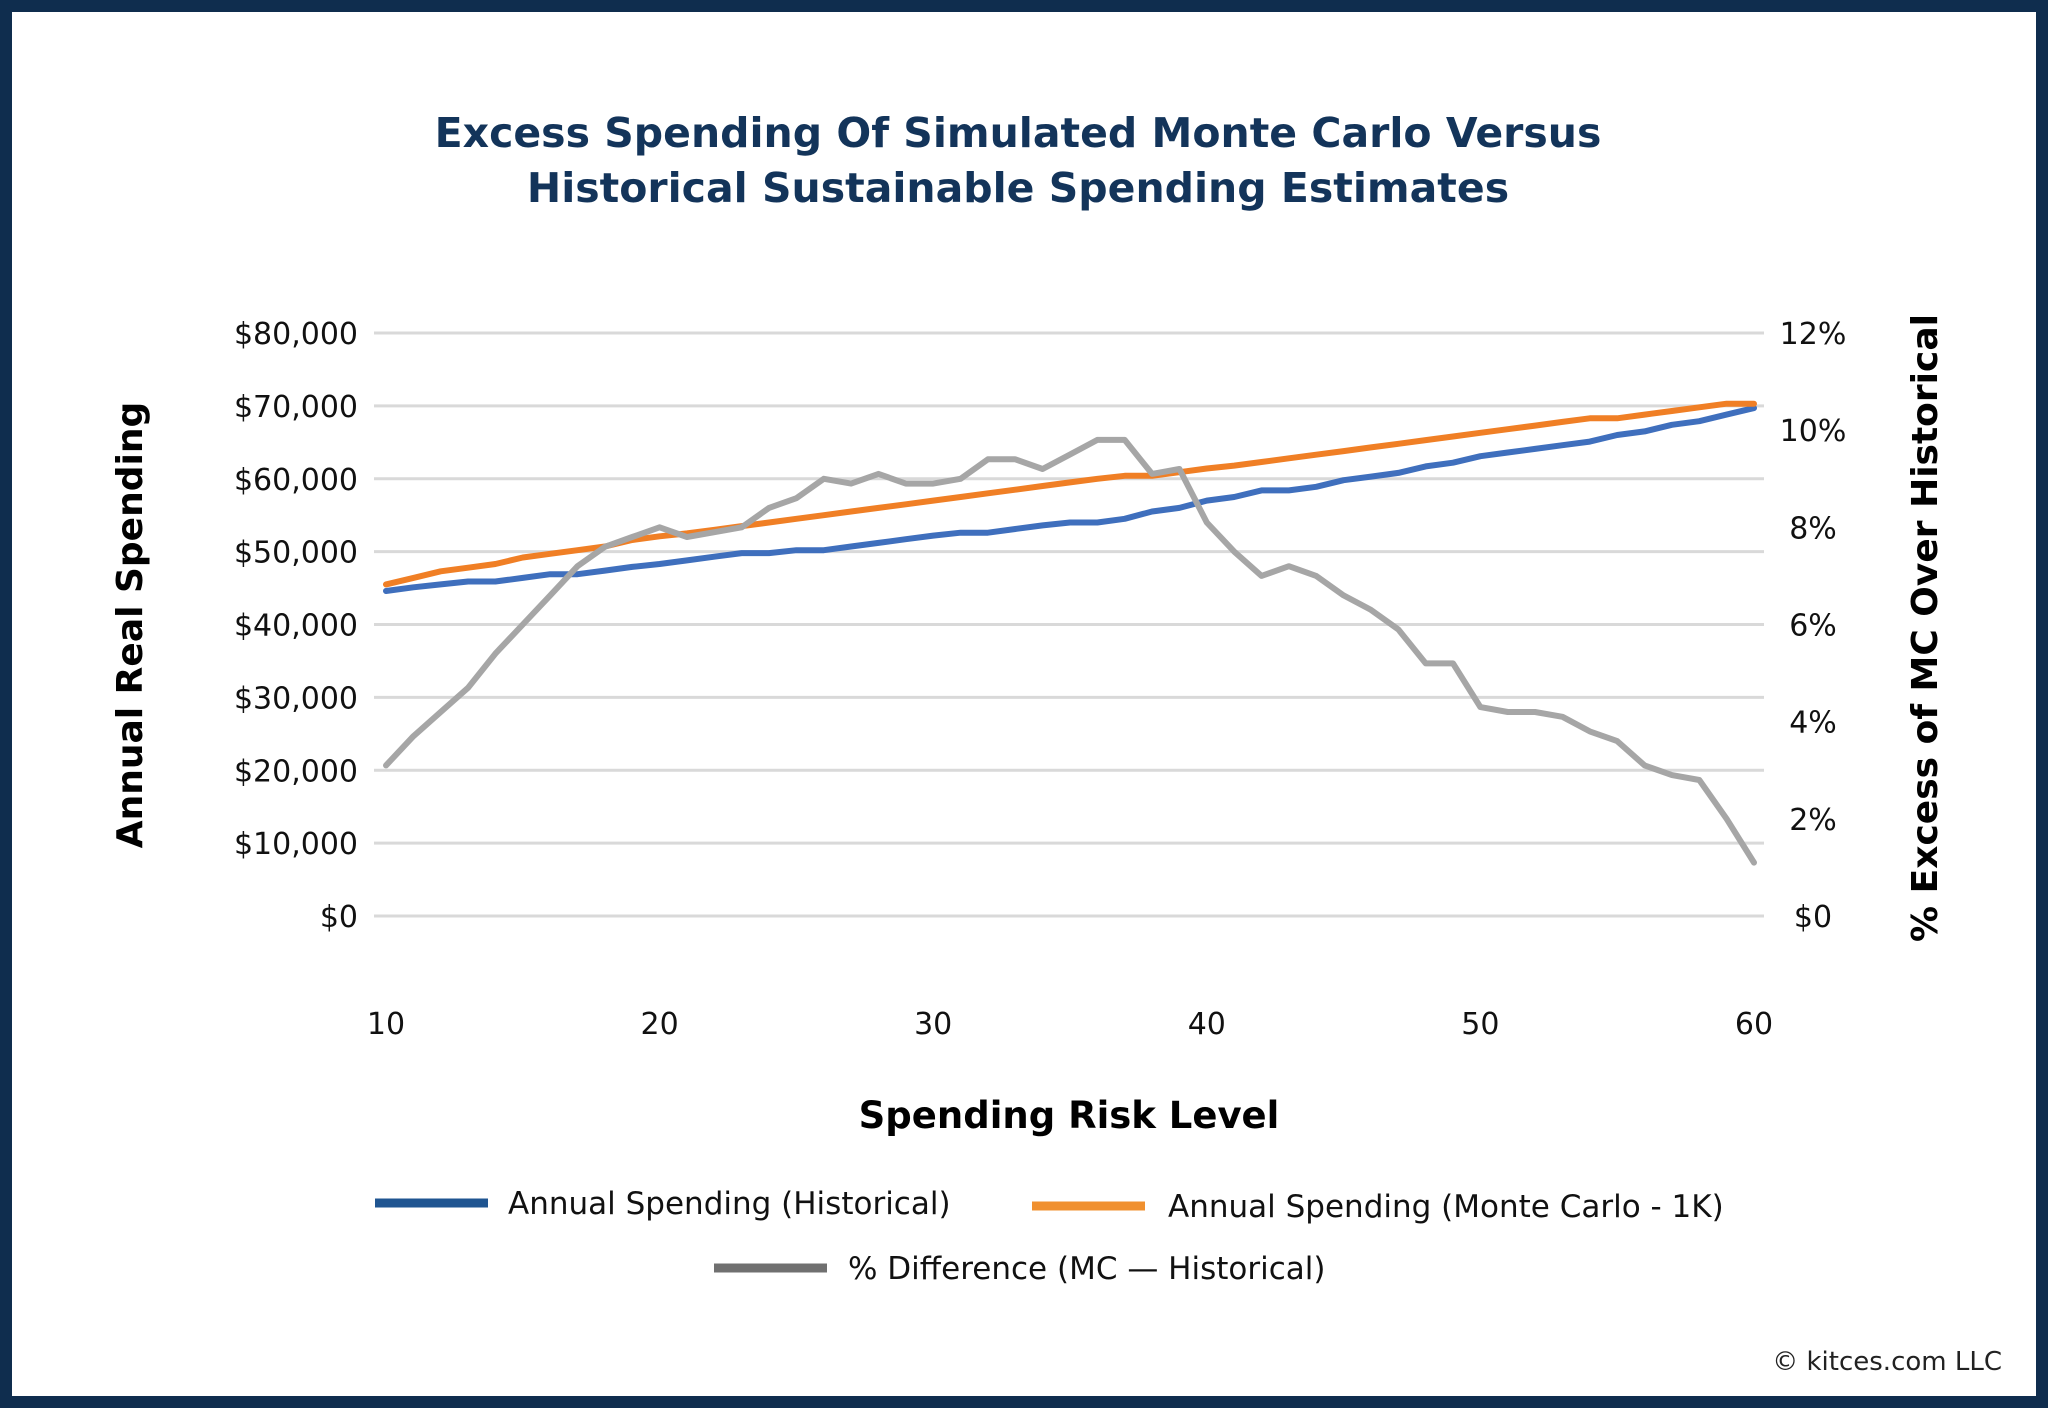 The width and height of the screenshot is (2048, 1408). I want to click on x-axis-ticks: 10 20 30 40 50 60, so click(1070, 1024).